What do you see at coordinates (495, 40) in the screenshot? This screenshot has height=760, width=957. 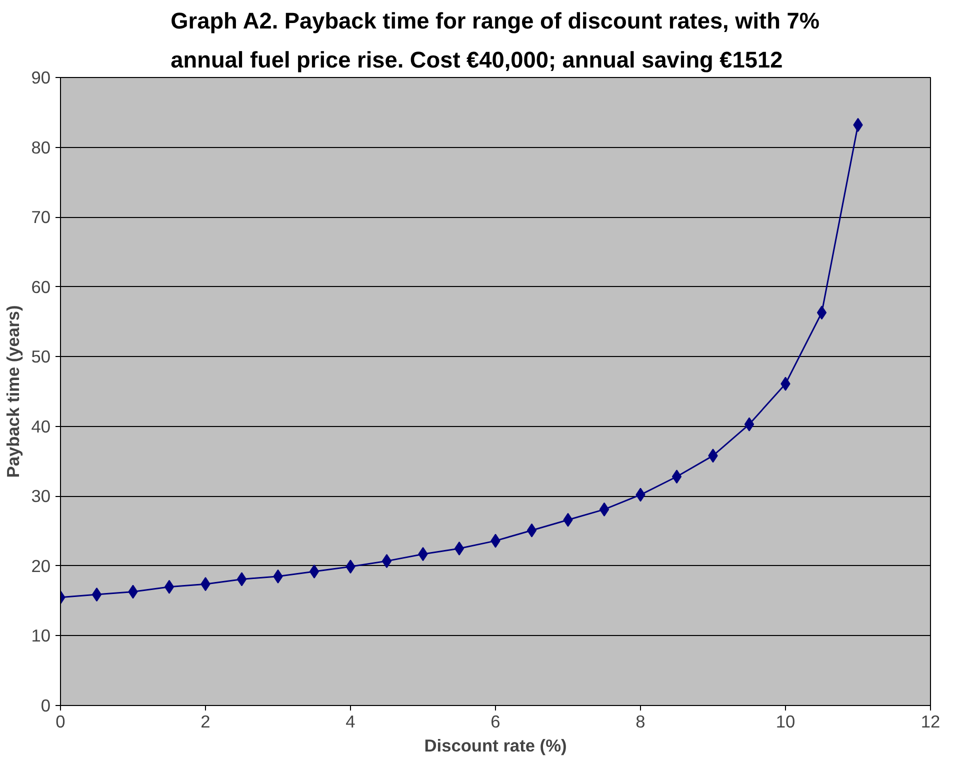 I see `chart-title: Graph A2. Payback time for range of discount rates, with 7% annual fuel price rise. Cost €40,000; annual saving €1512` at bounding box center [495, 40].